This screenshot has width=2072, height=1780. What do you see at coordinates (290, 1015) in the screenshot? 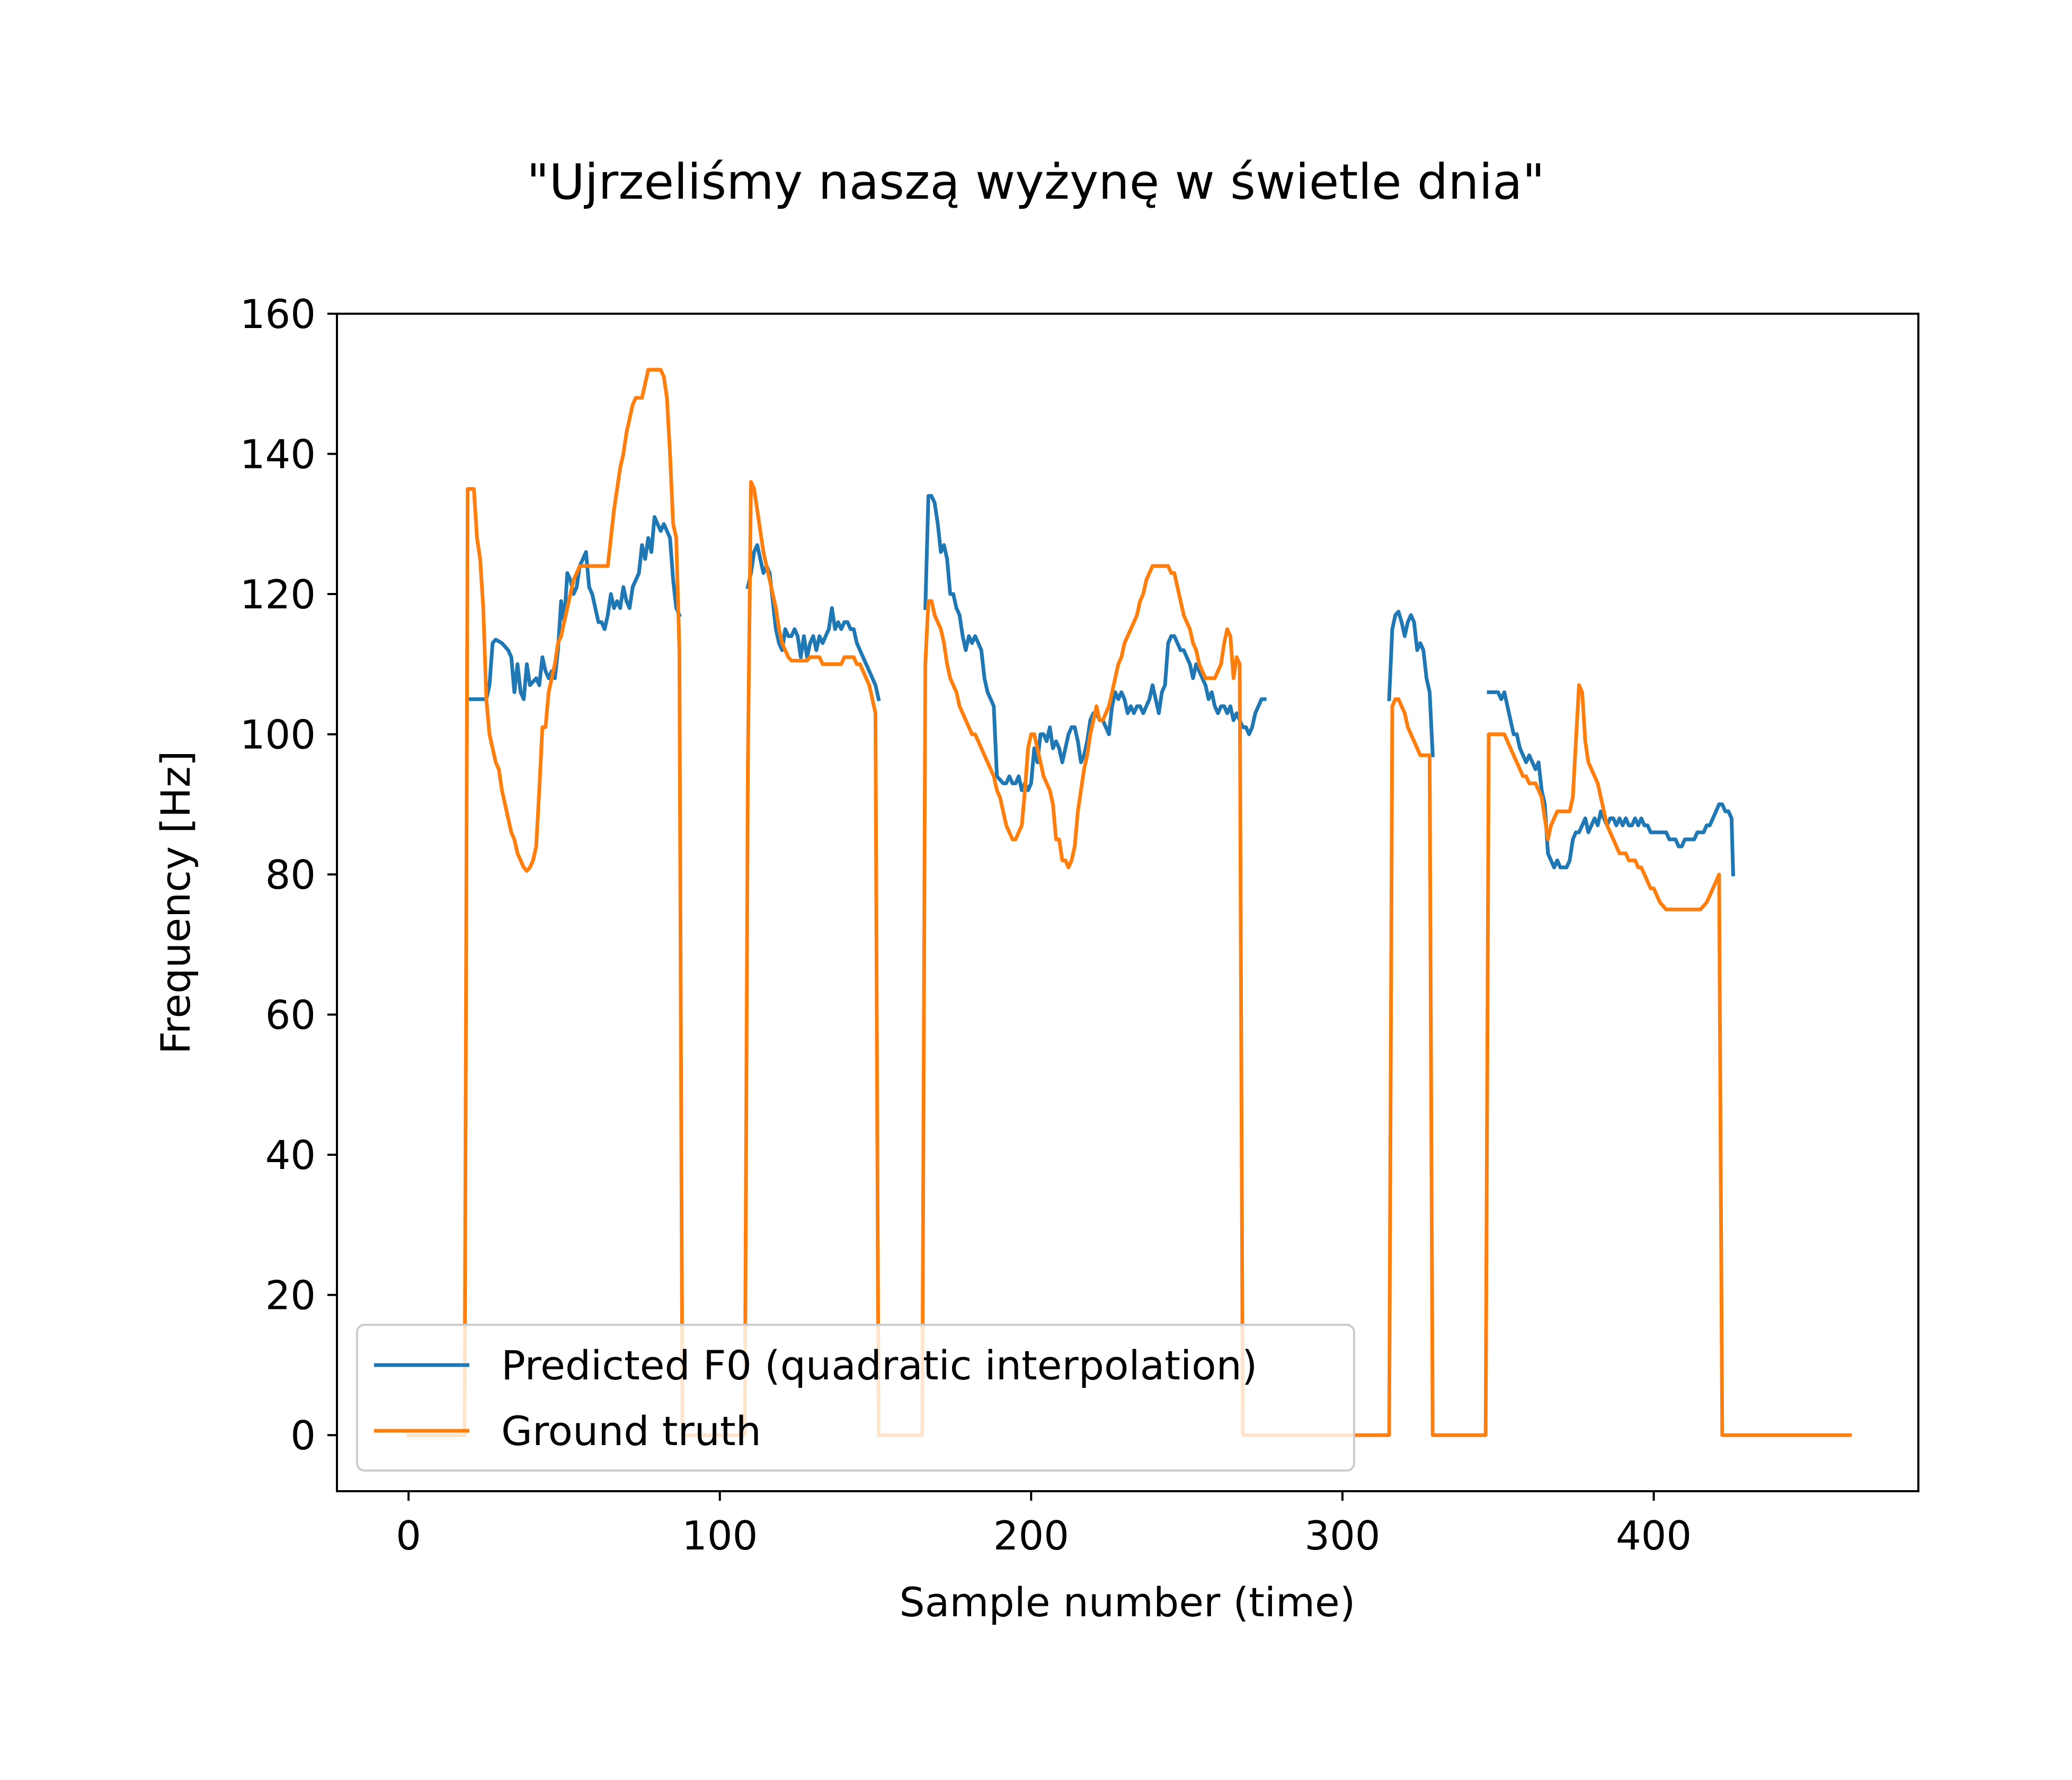
I see `y-tick-label: 60` at bounding box center [290, 1015].